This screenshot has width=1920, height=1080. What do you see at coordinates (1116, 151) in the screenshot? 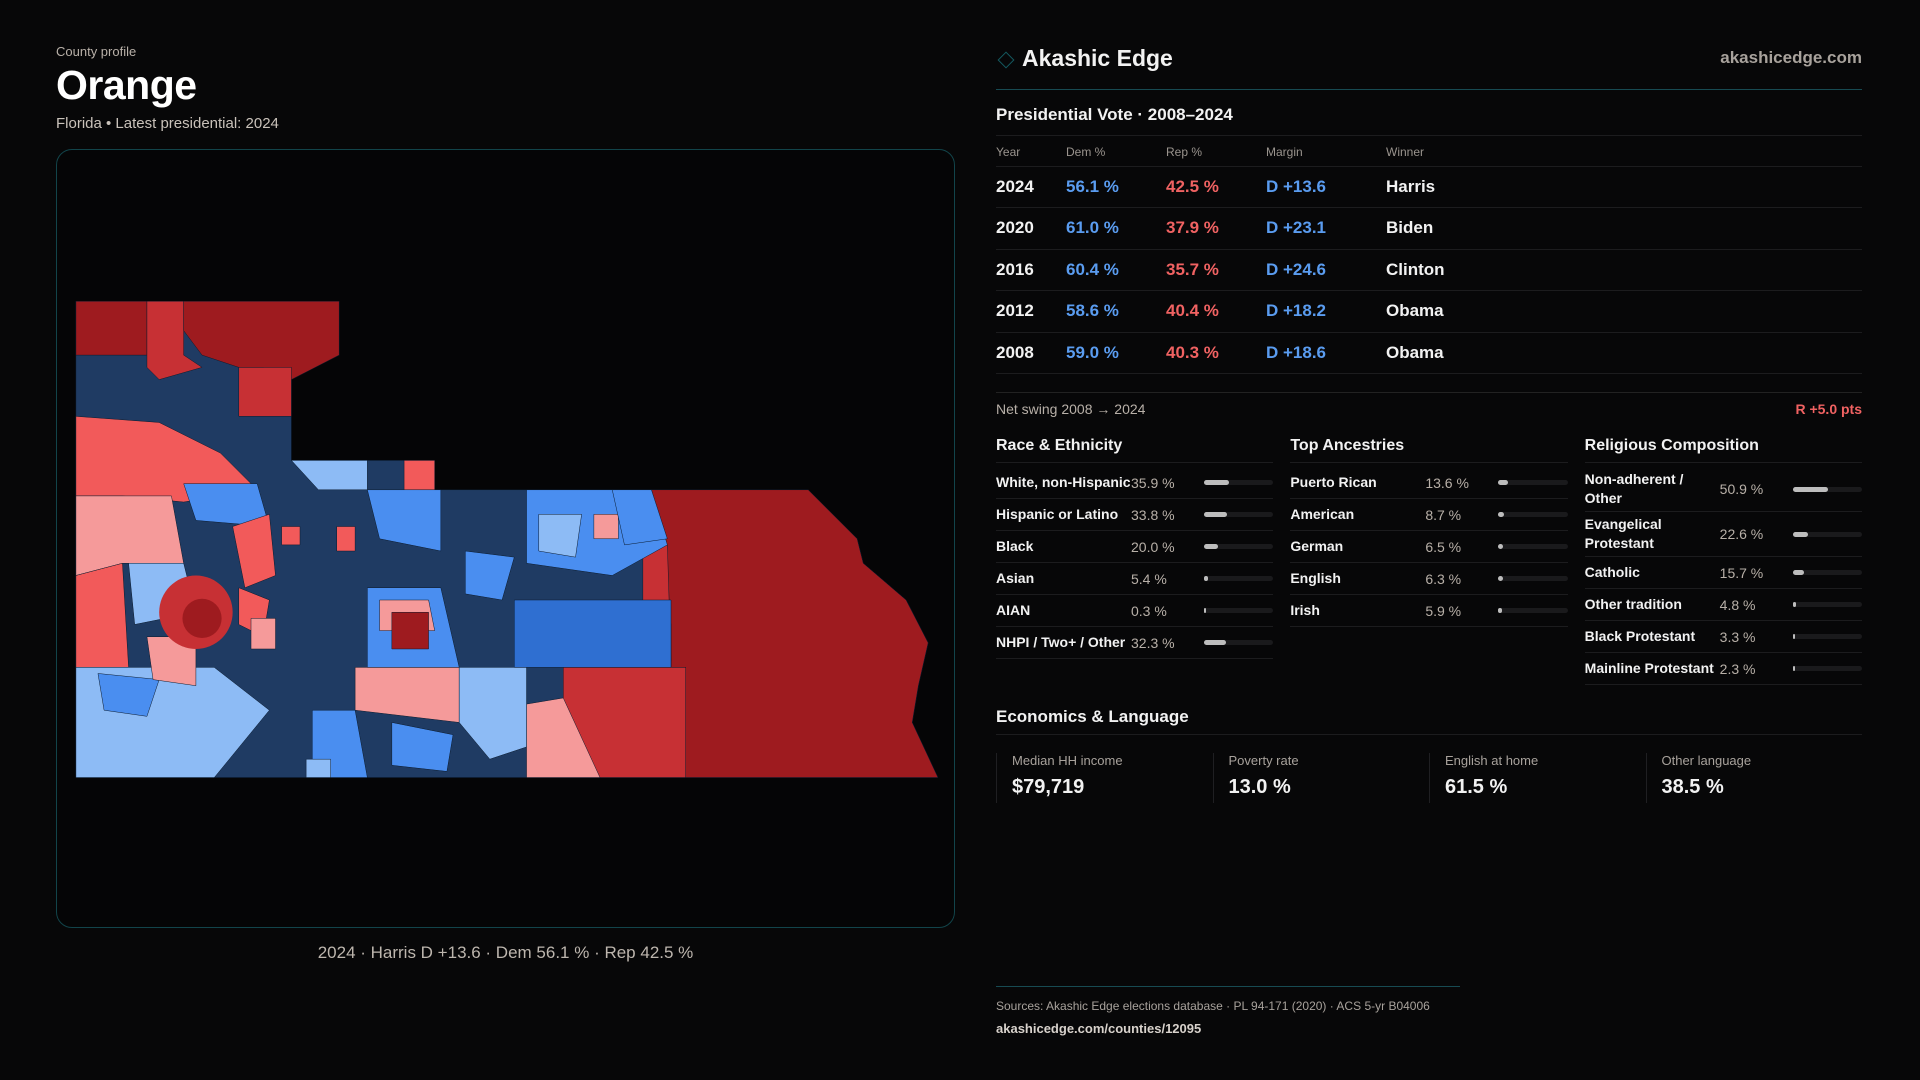
I see `column-header: Dem %` at bounding box center [1116, 151].